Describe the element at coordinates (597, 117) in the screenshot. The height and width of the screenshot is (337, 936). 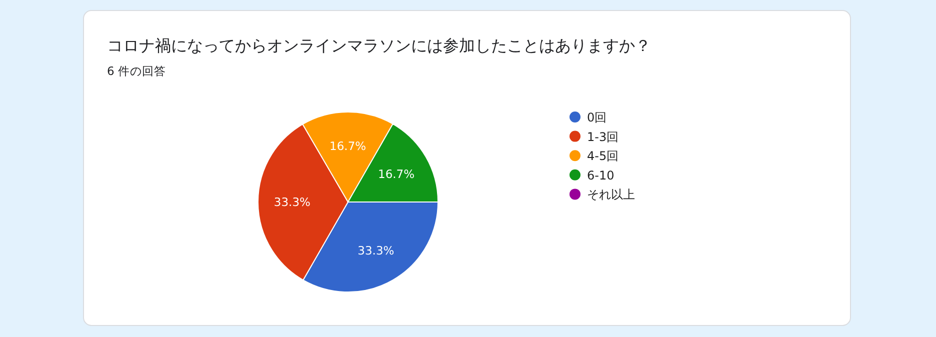
I see `legend-label: 0回` at that location.